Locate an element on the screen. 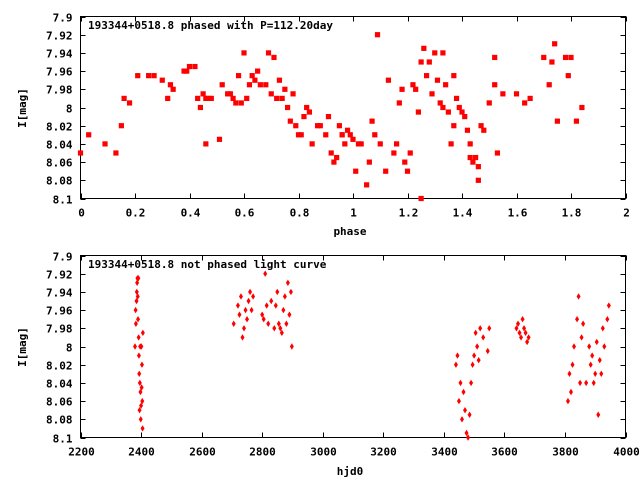 Image resolution: width=640 pixels, height=485 pixels. x-tick-labels: 2200 2400 2600 2800 3000 3200 3400 3600 3800 4000 is located at coordinates (354, 452).